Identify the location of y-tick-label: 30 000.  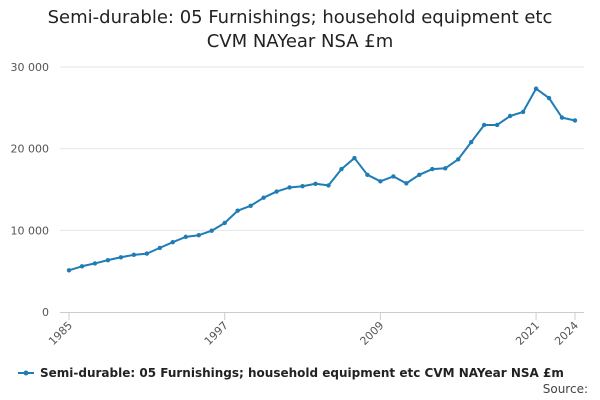
(30, 67).